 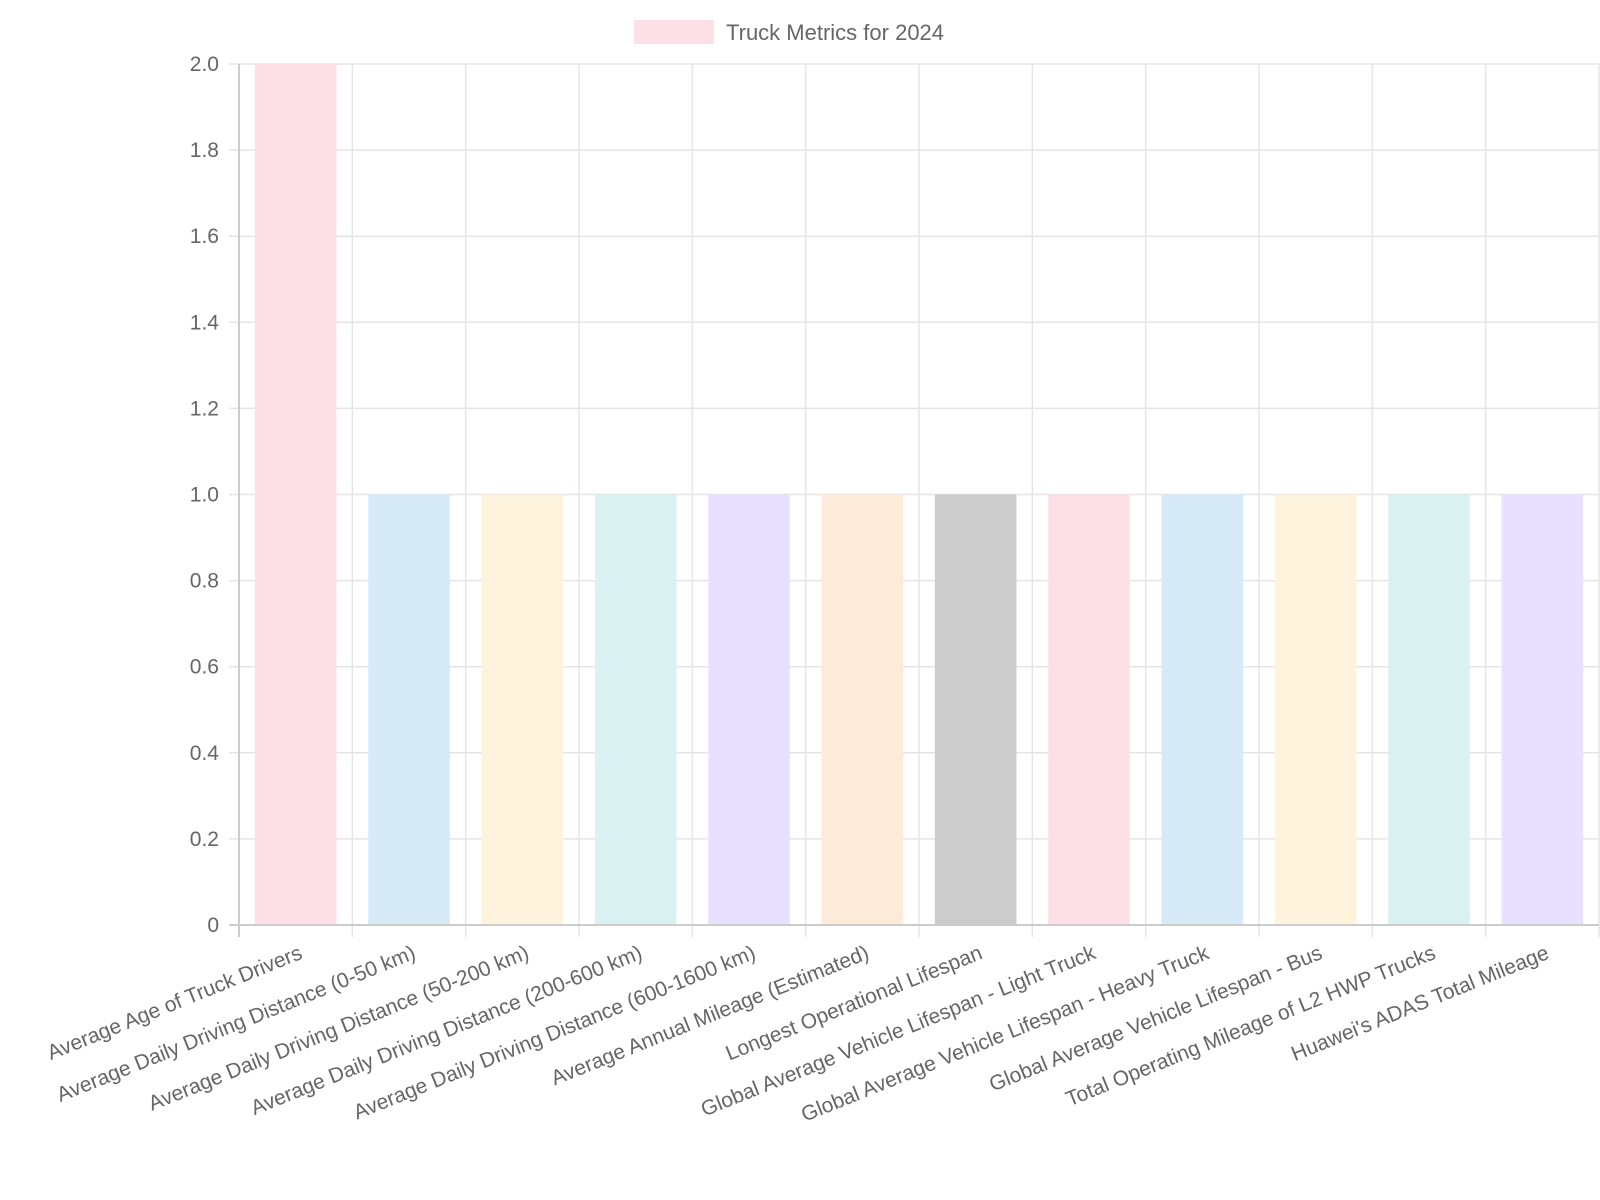 I want to click on y-tick-label: 1.0, so click(x=204, y=495).